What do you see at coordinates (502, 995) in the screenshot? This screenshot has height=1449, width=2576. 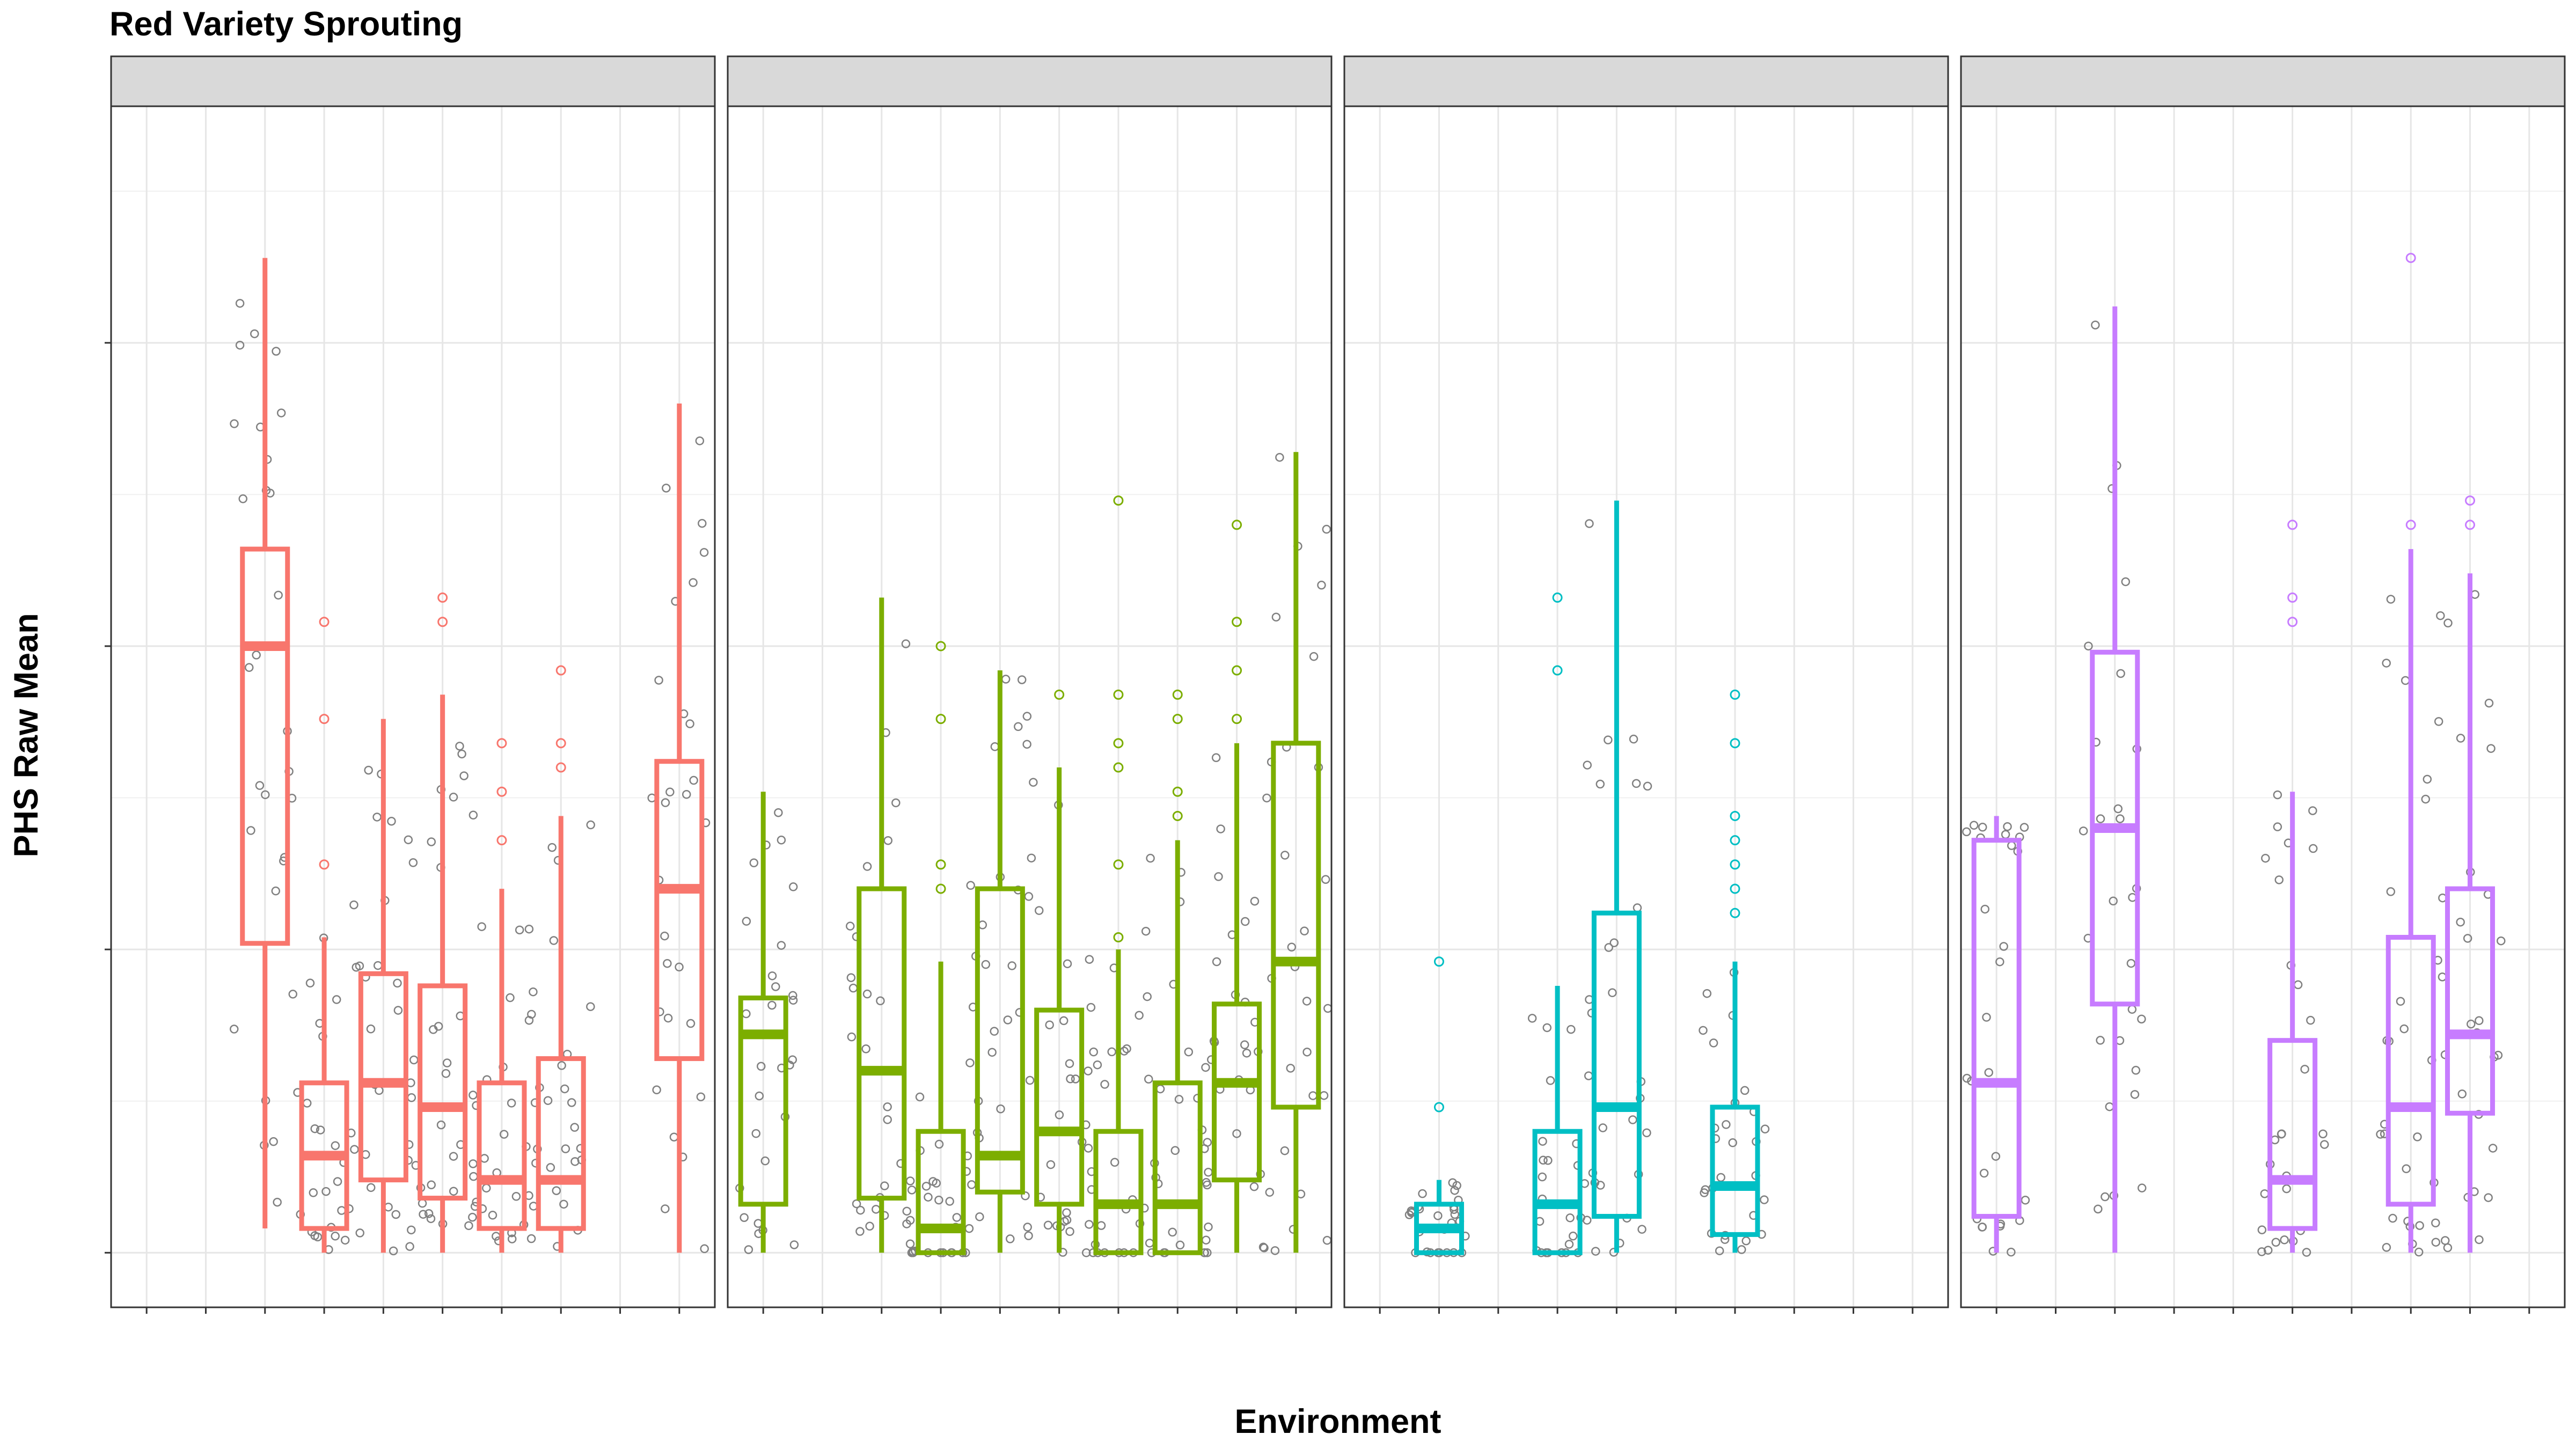 I see `boxplot-helfer-2015` at bounding box center [502, 995].